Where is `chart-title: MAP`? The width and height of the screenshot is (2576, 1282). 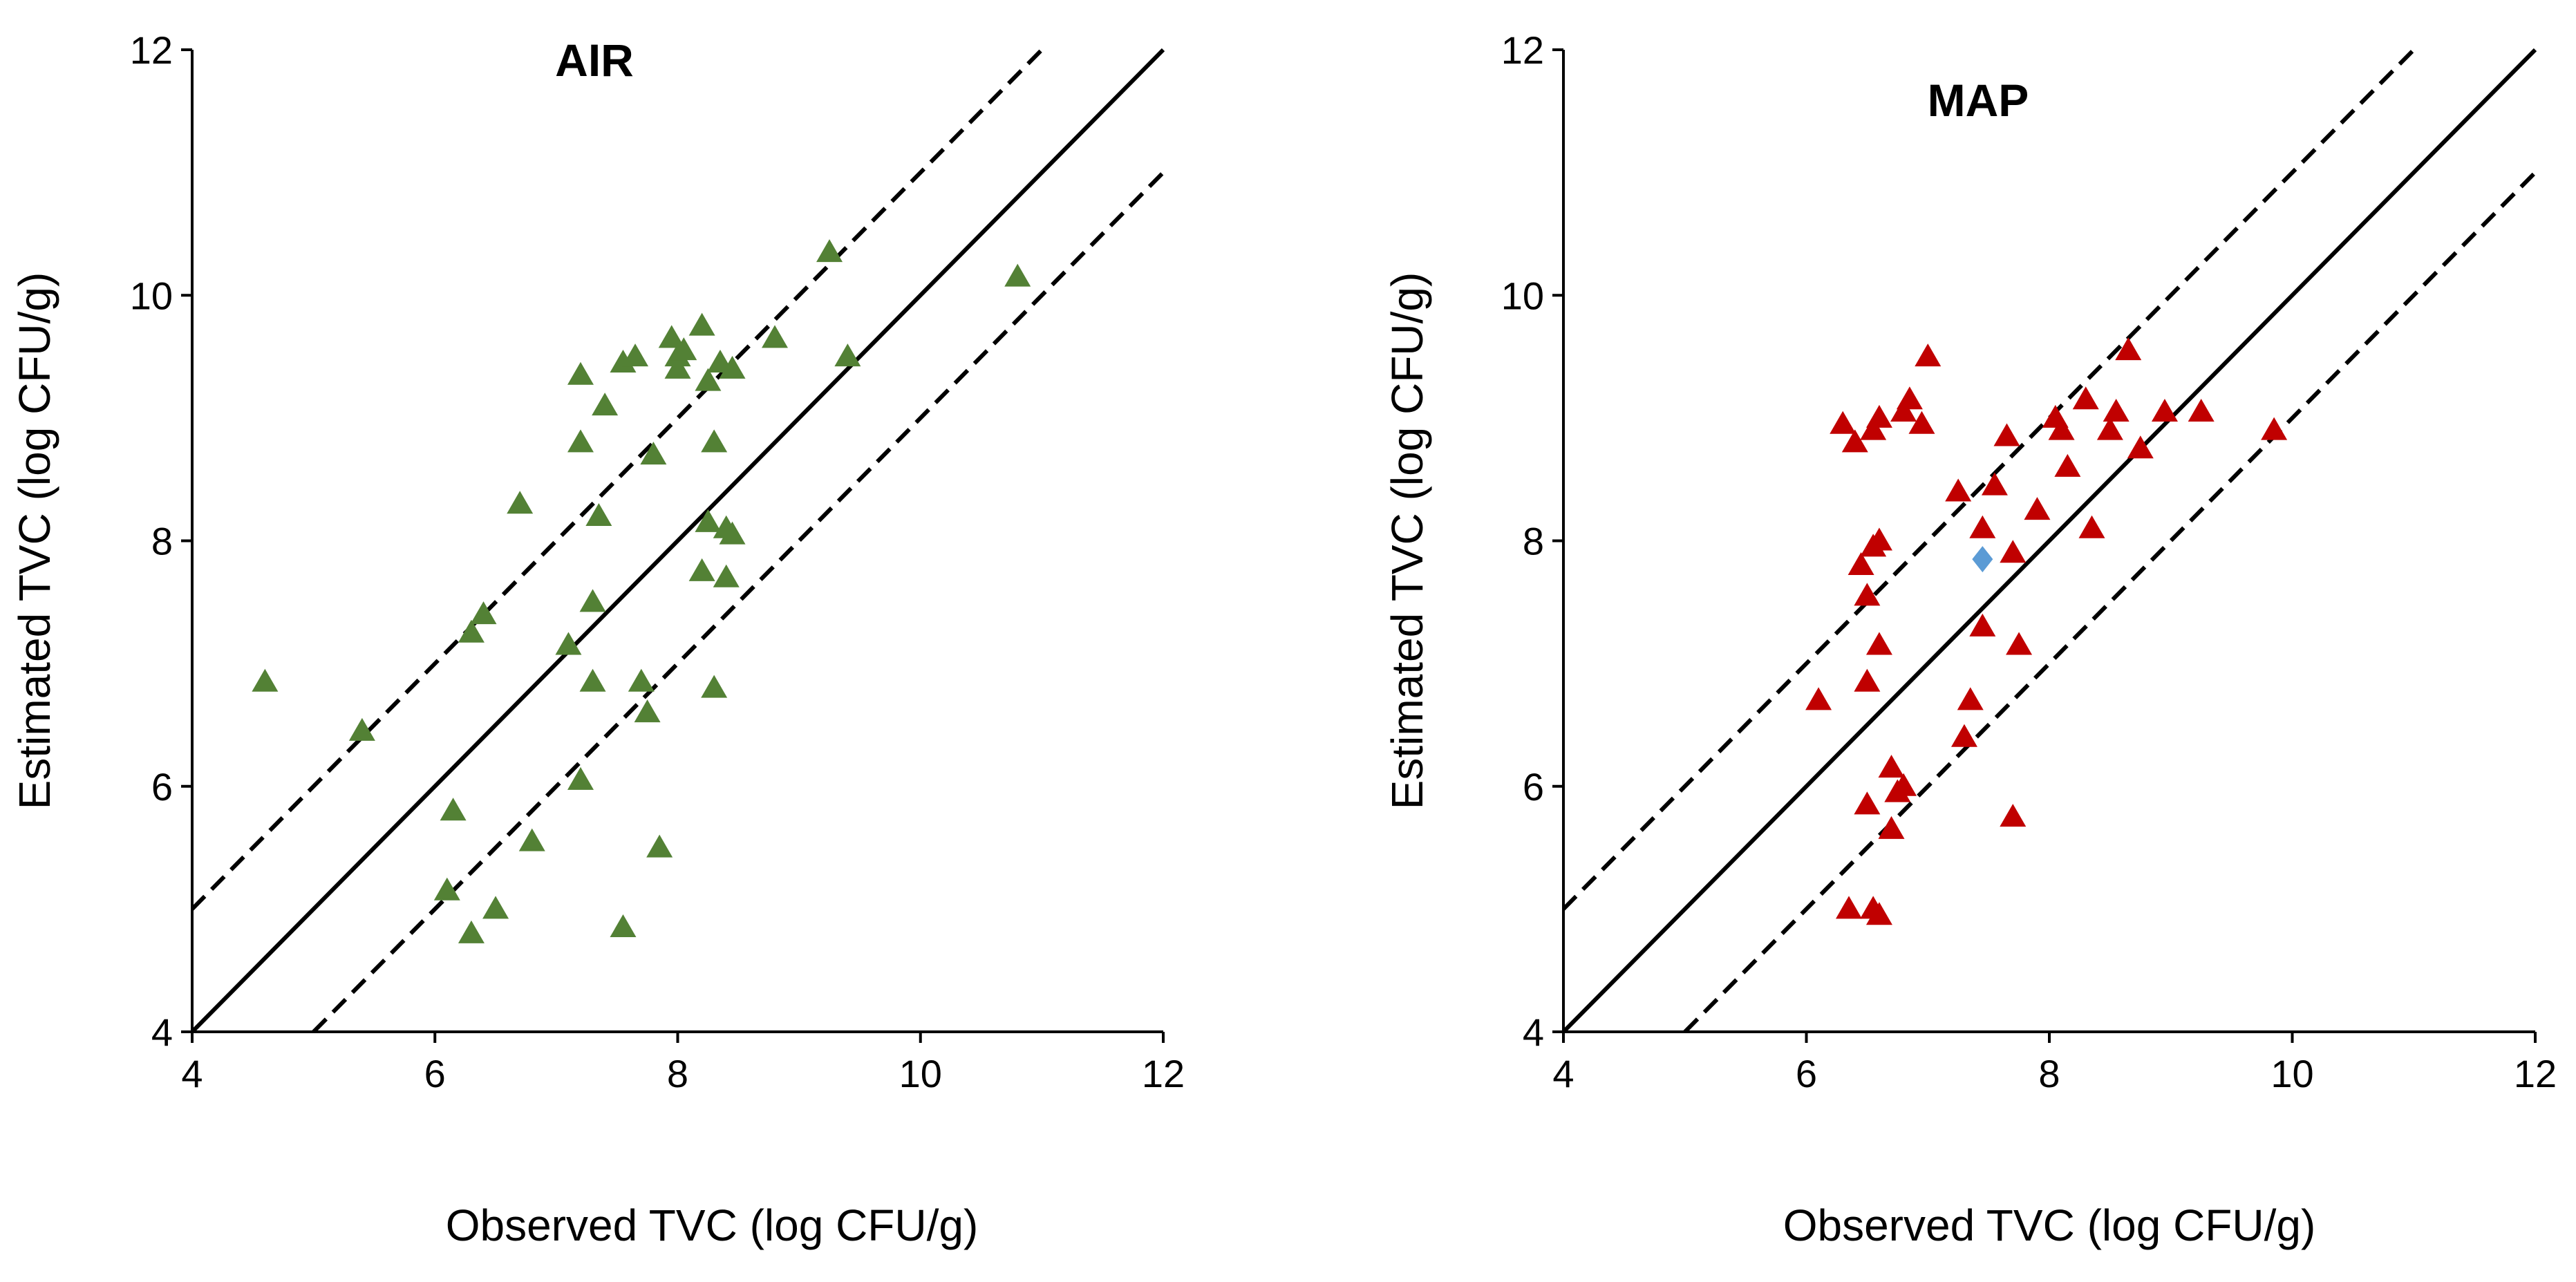 chart-title: MAP is located at coordinates (1978, 101).